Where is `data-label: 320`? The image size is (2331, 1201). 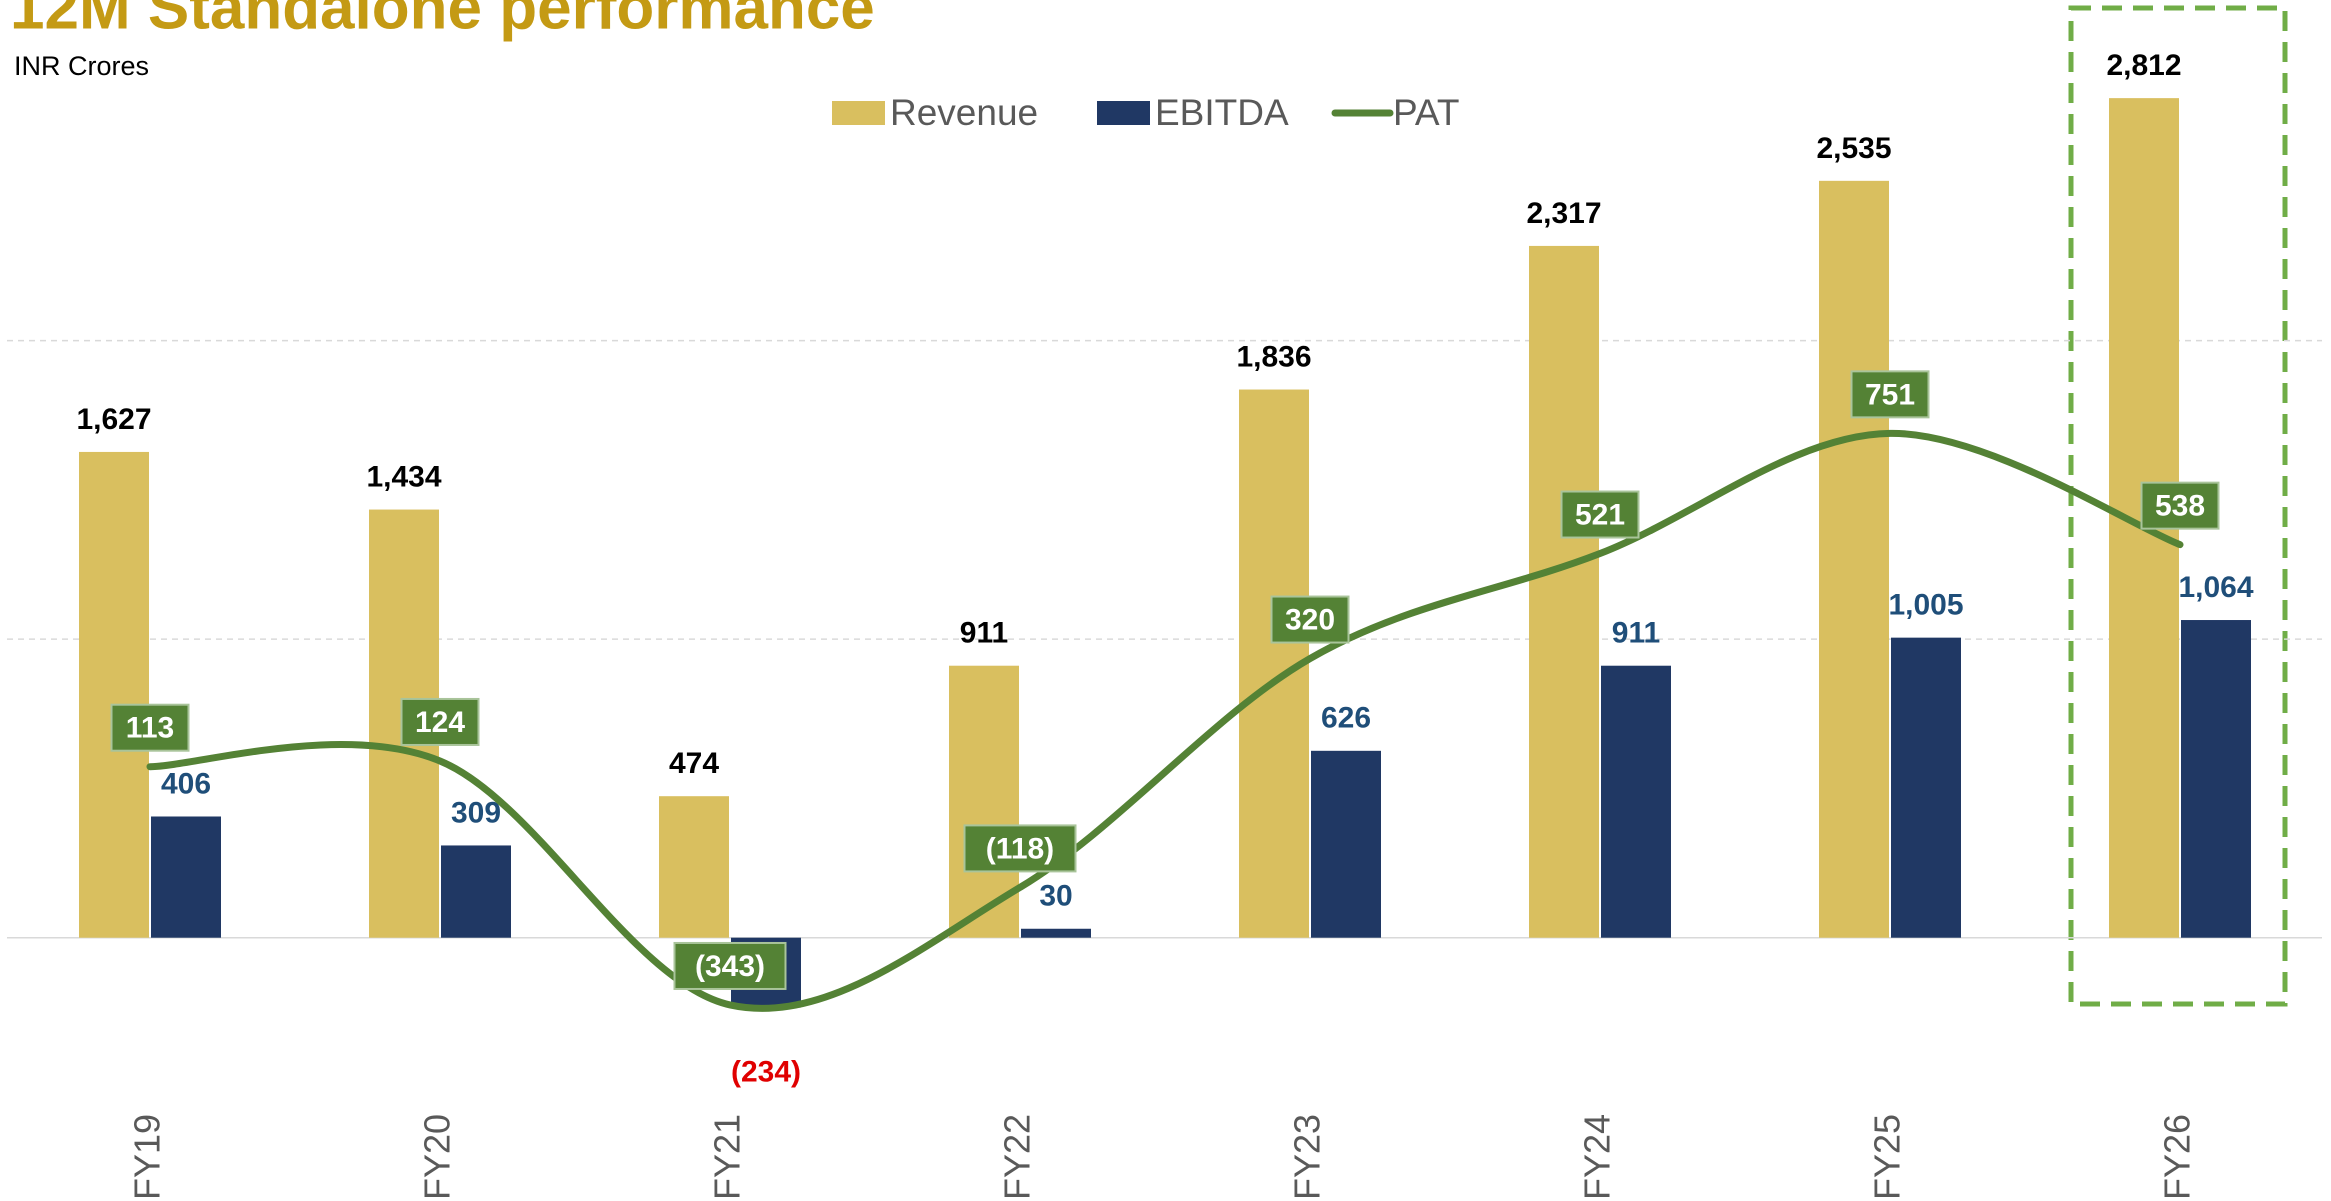 data-label: 320 is located at coordinates (1310, 619).